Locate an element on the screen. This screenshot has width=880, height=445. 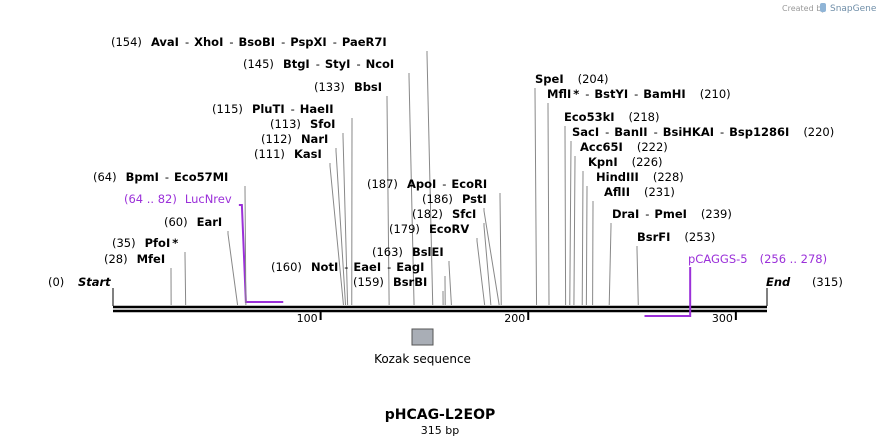
site-position: (228) is located at coordinates (668, 177).